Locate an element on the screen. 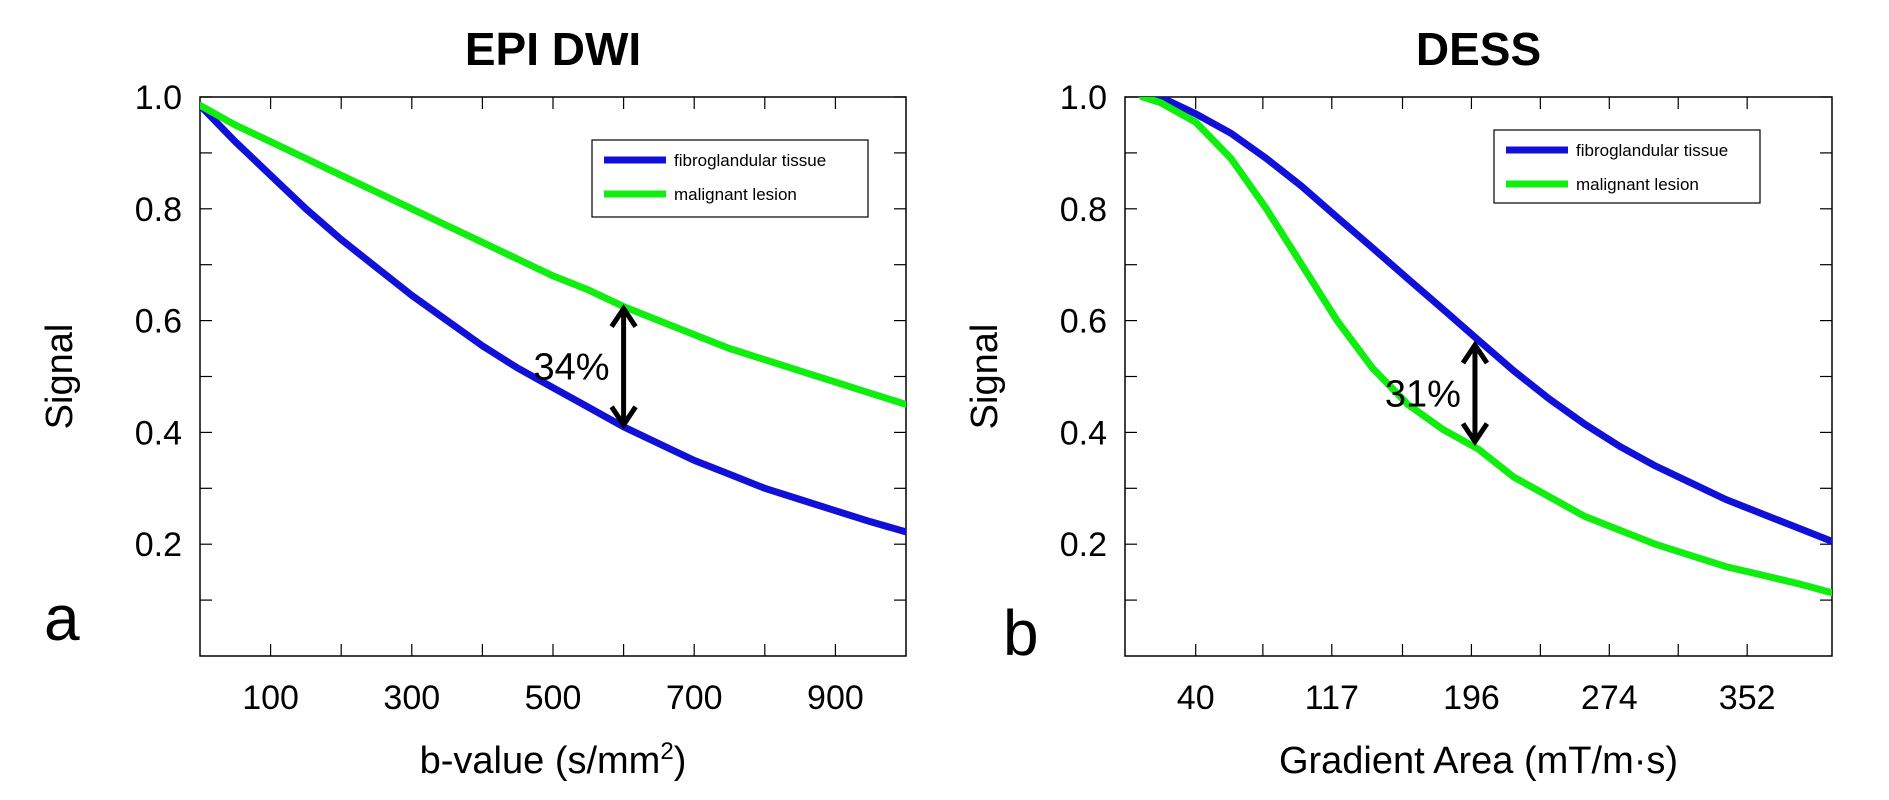 Image resolution: width=1889 pixels, height=800 pixels. x-axis-label-end: ) is located at coordinates (680, 761).